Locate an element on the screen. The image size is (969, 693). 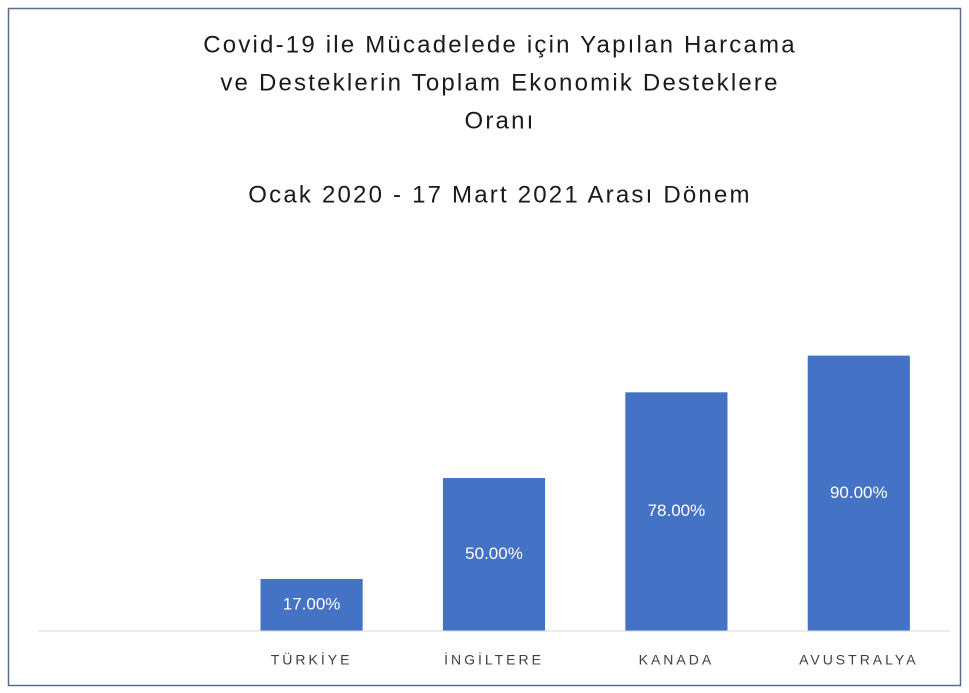
data-label: 78.00% is located at coordinates (677, 510).